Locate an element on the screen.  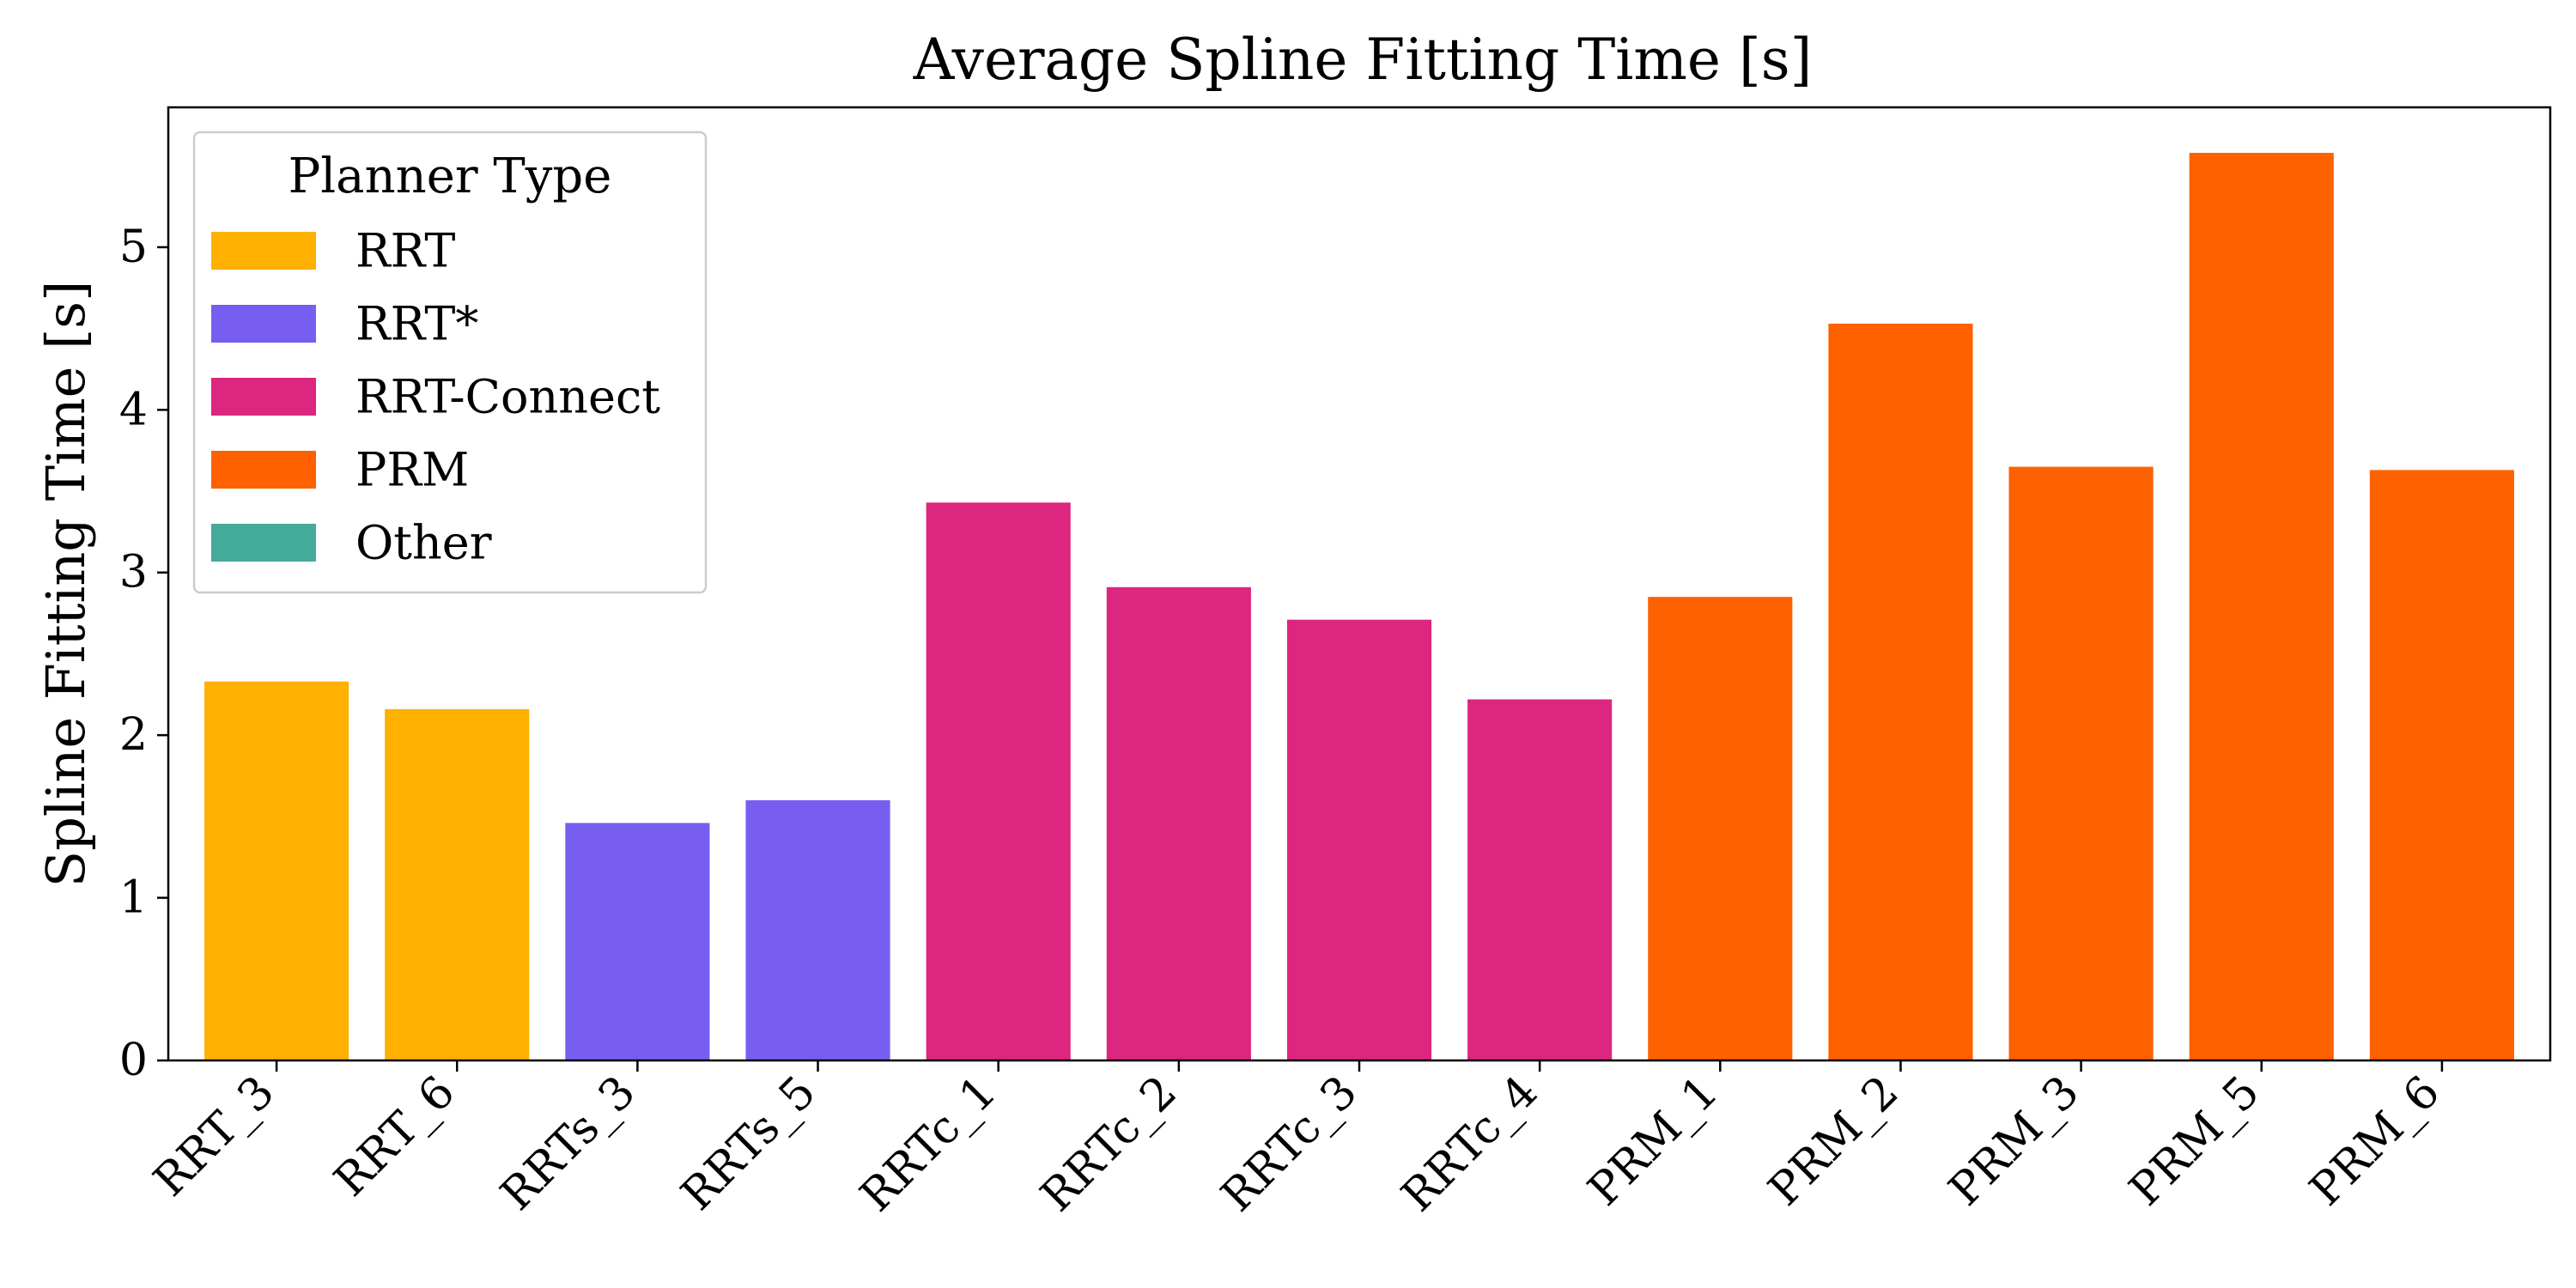
y-ticks-layer: 0 1 2 3 4 5 is located at coordinates (143, 654).